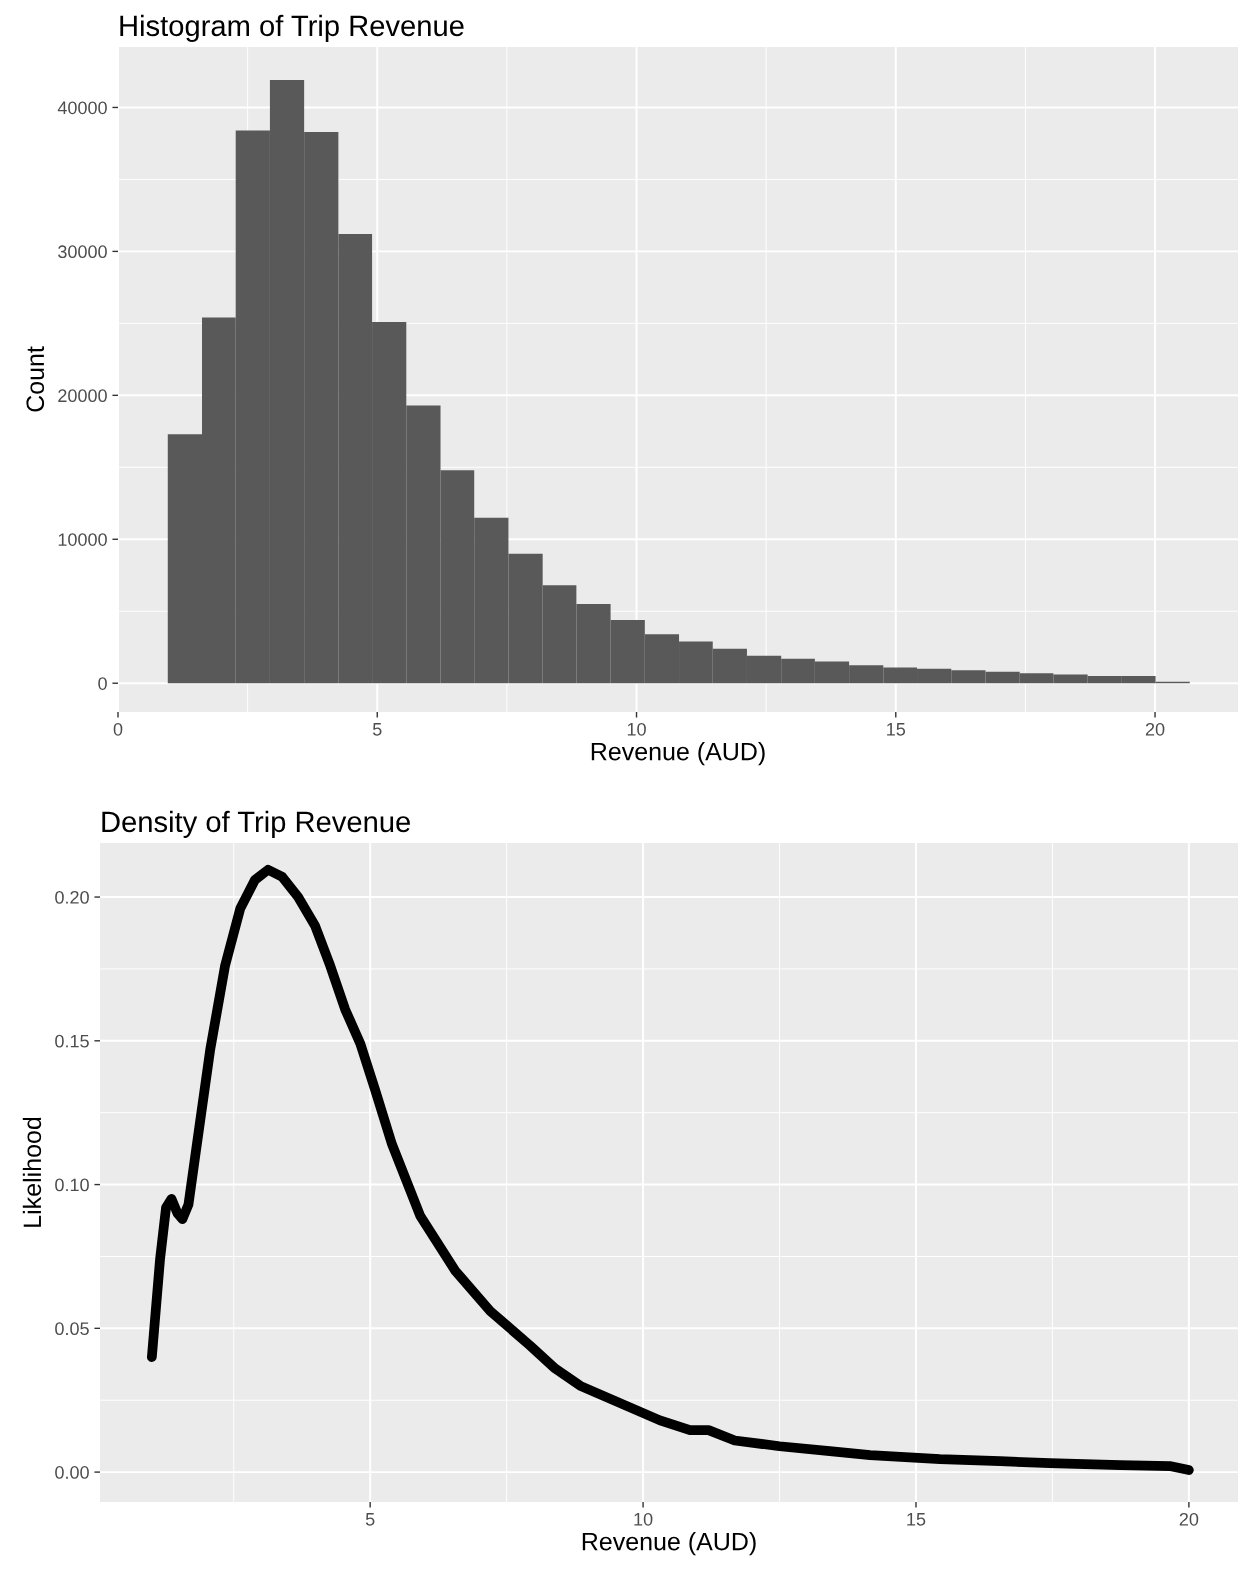  What do you see at coordinates (292, 28) in the screenshot?
I see `chart-title: Histogram of Trip Revenue` at bounding box center [292, 28].